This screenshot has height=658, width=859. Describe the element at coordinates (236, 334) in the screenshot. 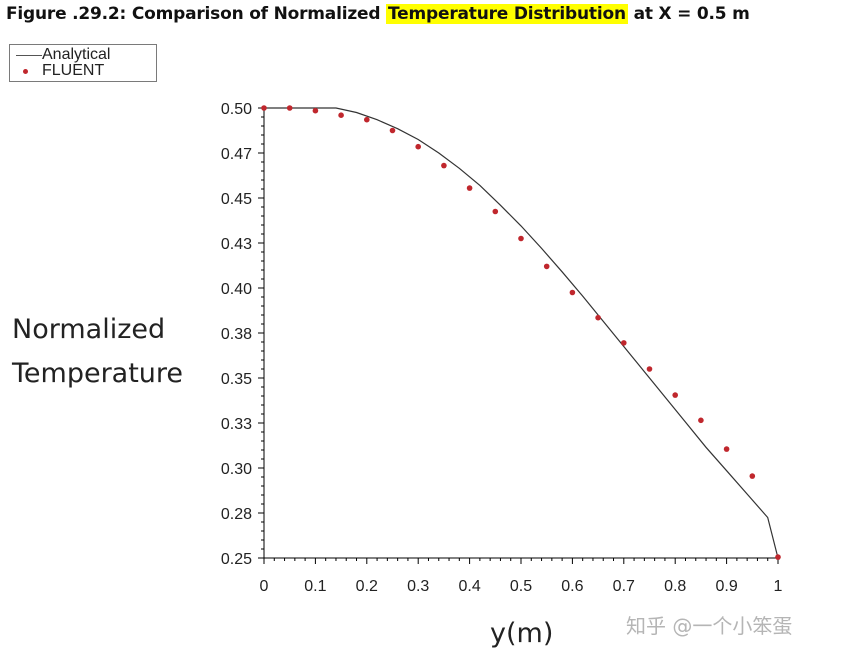

I see `y-tick-label: 0.38` at that location.